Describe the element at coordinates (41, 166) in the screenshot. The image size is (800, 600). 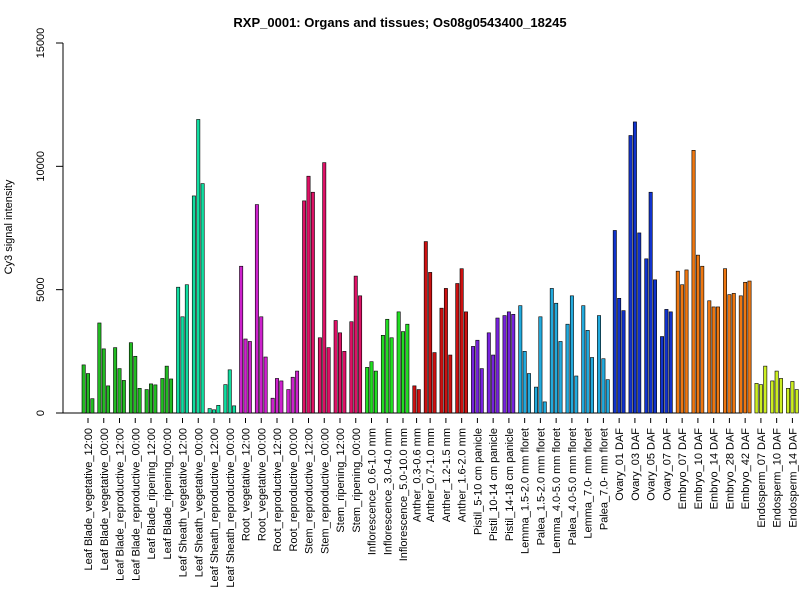
I see `y-tick-label: 10000` at that location.